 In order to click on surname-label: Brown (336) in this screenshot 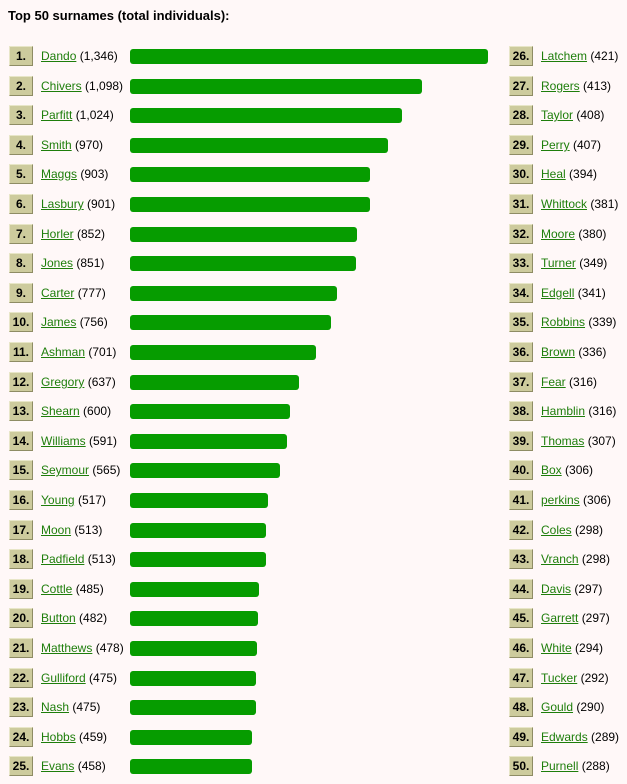, I will do `click(573, 352)`.